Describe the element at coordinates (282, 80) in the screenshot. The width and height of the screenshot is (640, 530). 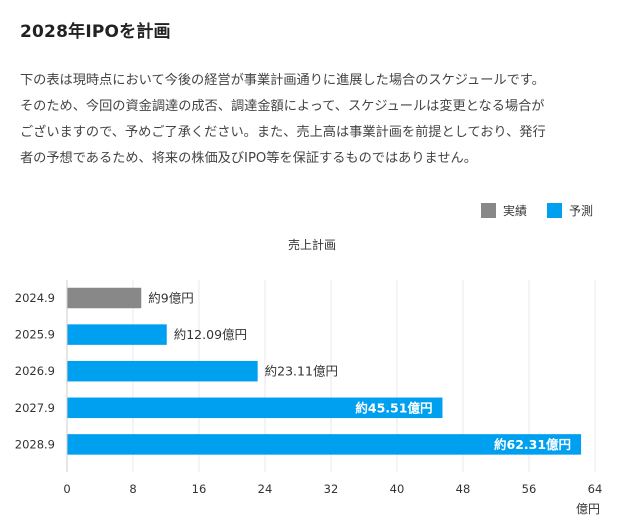
I see `description-line: 下の表は現時点において今後の経営が事業計画通りに進展した場合のスケジュールです。` at that location.